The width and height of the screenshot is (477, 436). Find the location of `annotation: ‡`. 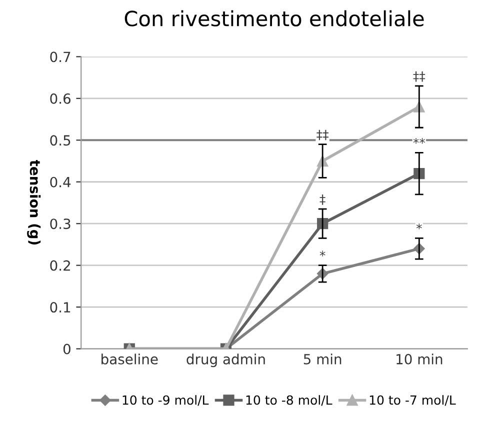

annotation: ‡ is located at coordinates (323, 199).